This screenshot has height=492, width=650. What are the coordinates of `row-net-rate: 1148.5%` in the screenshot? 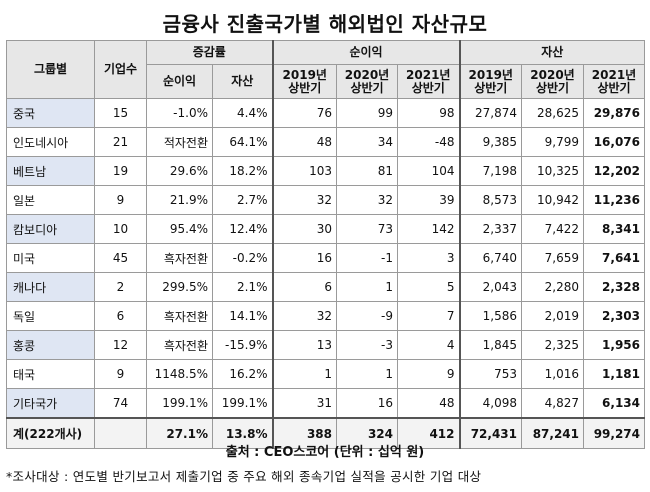 It's located at (179, 374).